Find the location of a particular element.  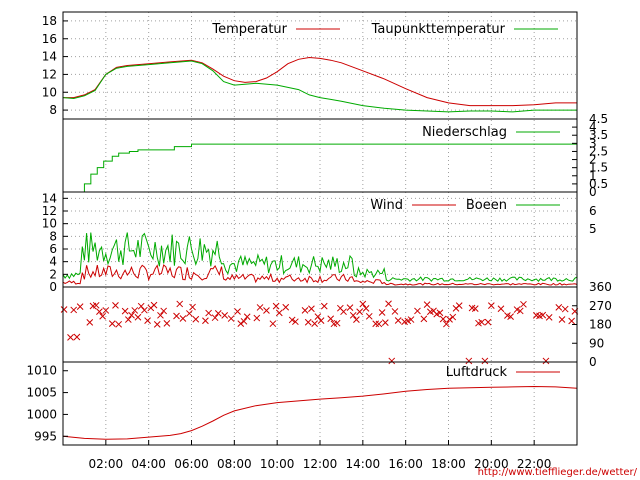

legend-boeen-label: Boeen is located at coordinates (486, 205).